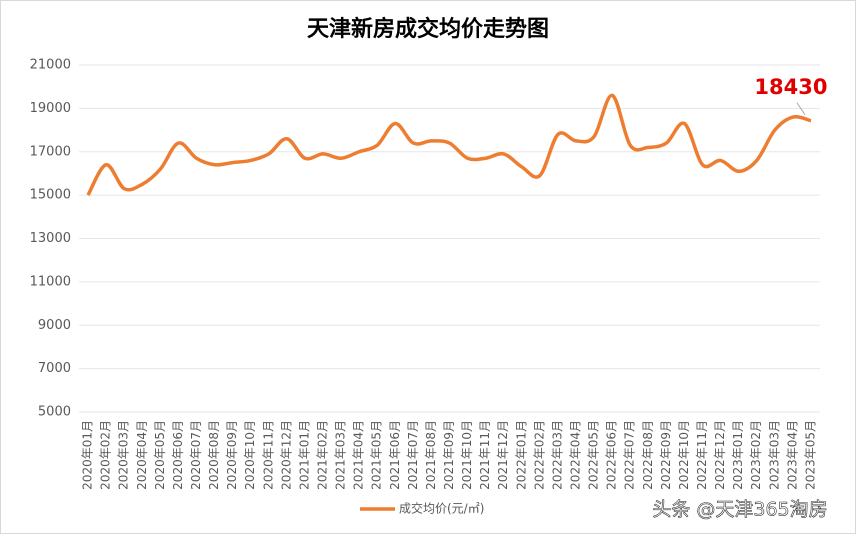  I want to click on x-tick-label: 2022年05月, so click(594, 455).